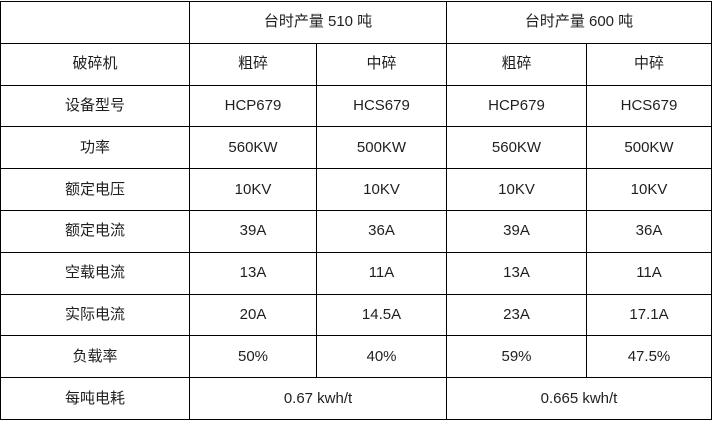 The height and width of the screenshot is (423, 713). Describe the element at coordinates (579, 22) in the screenshot. I see `column-group-600t: 台时产量 600 吨` at that location.